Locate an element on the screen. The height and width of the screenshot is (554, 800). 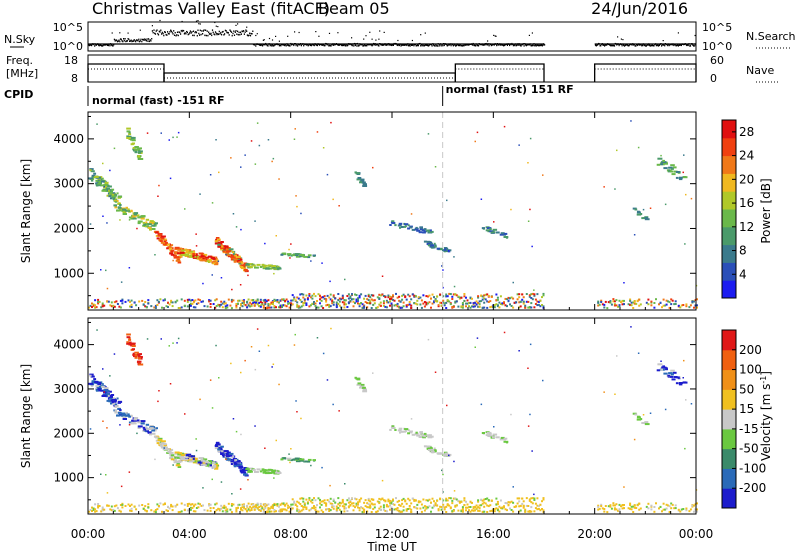
velocity-colorbar-swatch is located at coordinates (729, 419).